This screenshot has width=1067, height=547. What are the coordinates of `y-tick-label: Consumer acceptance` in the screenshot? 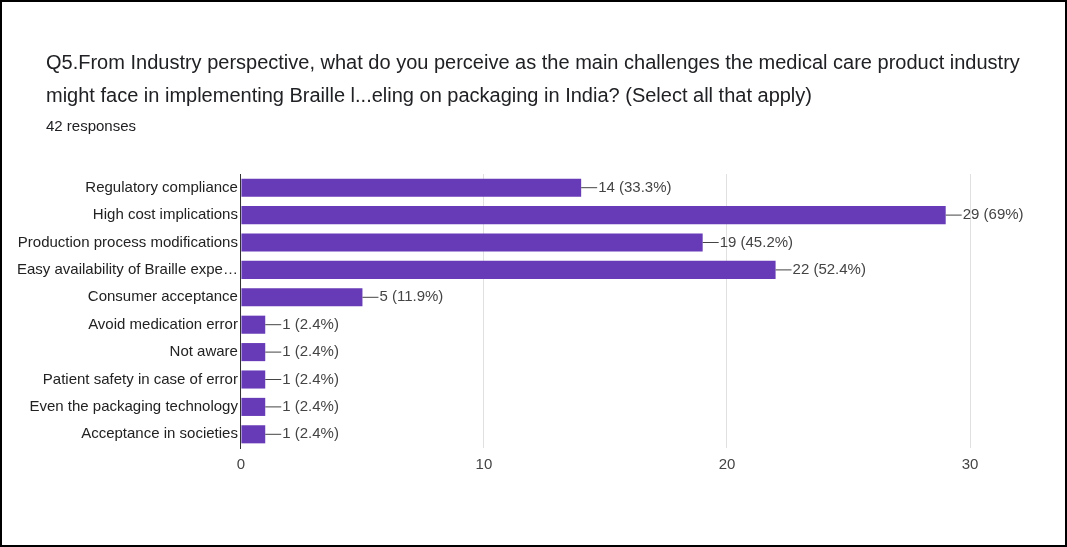 It's located at (162, 296).